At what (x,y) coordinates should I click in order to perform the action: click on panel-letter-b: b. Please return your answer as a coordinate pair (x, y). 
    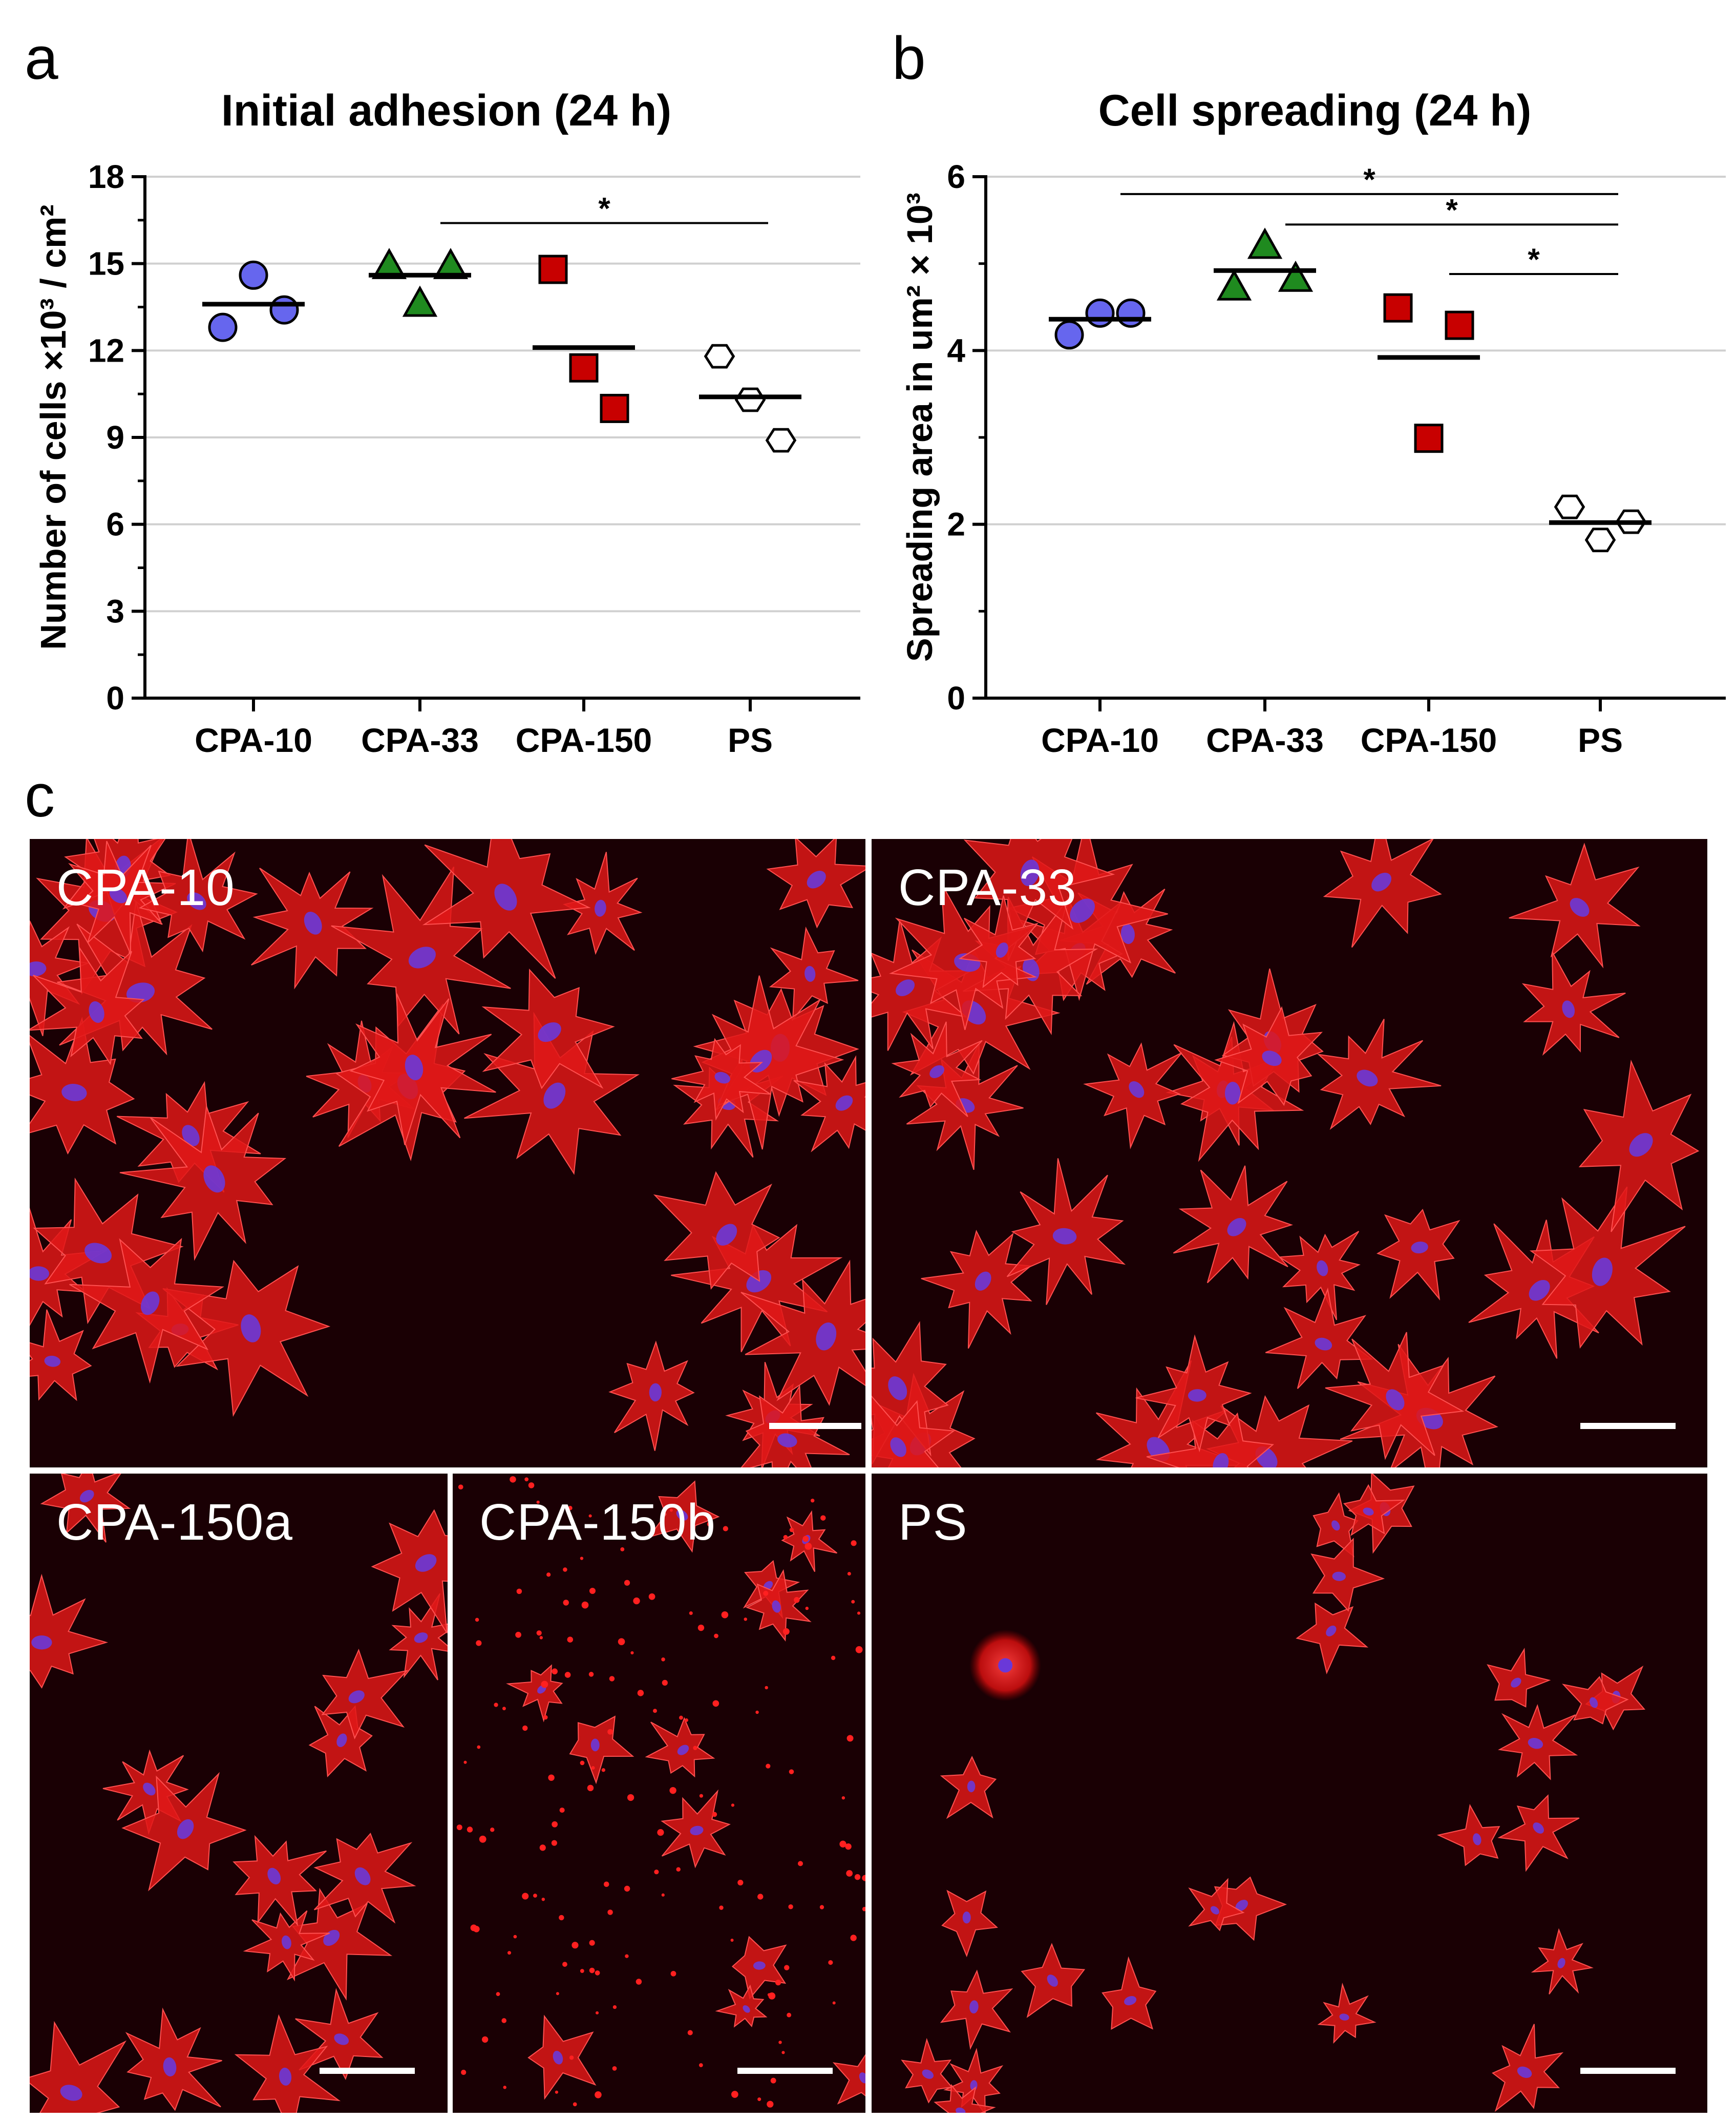
    Looking at the image, I should click on (909, 58).